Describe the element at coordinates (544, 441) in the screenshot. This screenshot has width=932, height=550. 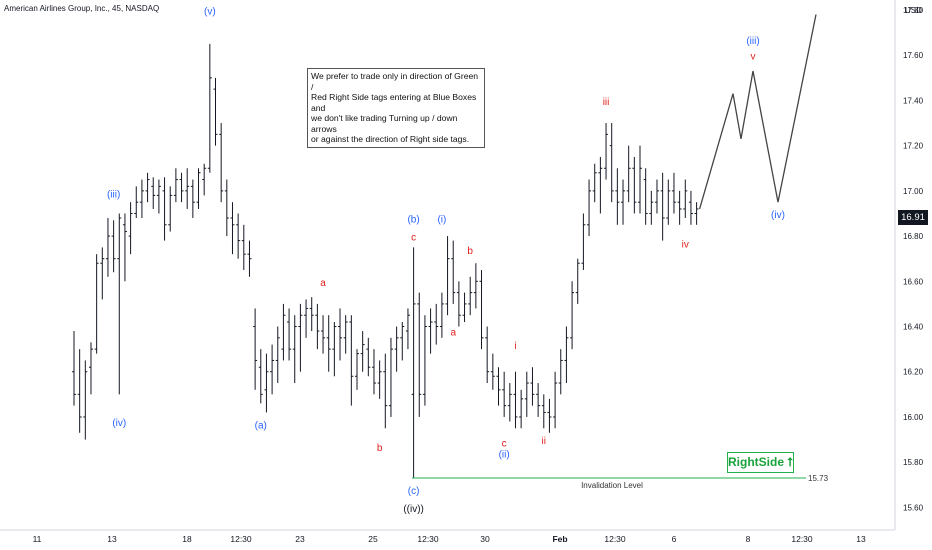
I see `wave-label: ii` at that location.